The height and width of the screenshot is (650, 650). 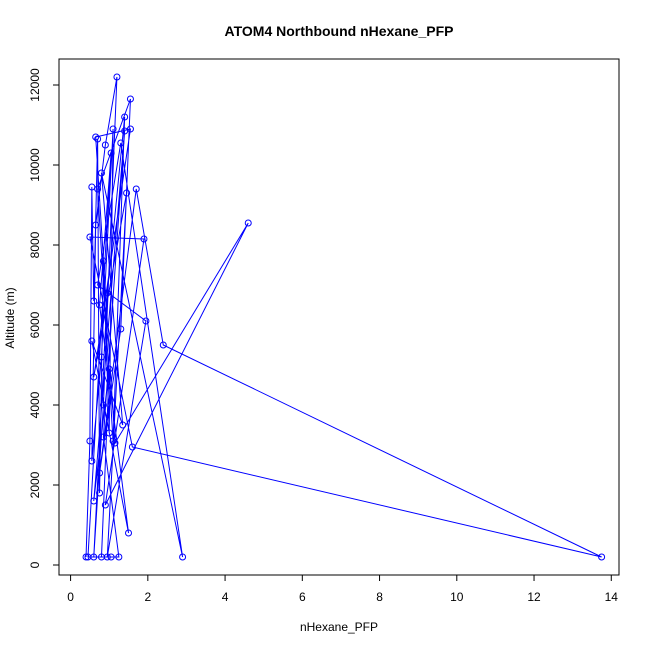 What do you see at coordinates (302, 597) in the screenshot?
I see `x-tick-label: 6` at bounding box center [302, 597].